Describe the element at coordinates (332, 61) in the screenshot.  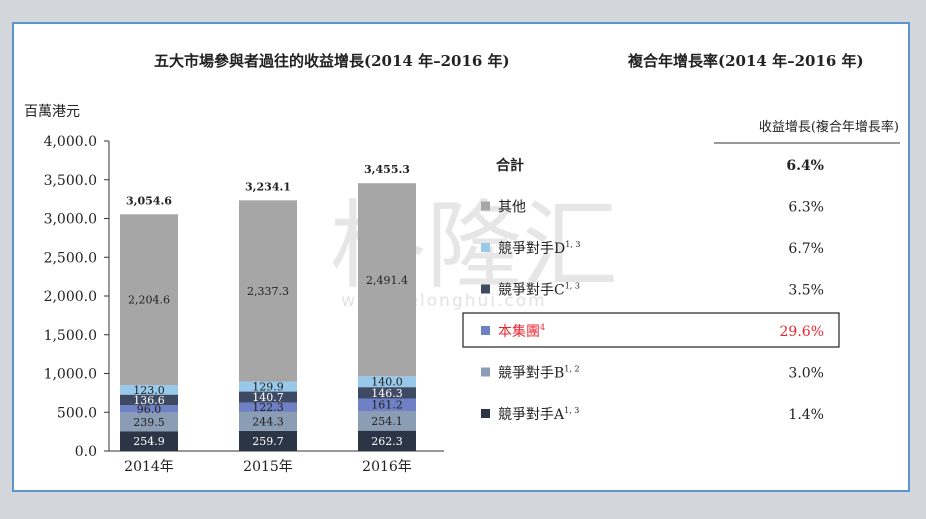
I see `chart-title: 五大市場參與者過往的收益增長(2014 年–2016 年)` at that location.